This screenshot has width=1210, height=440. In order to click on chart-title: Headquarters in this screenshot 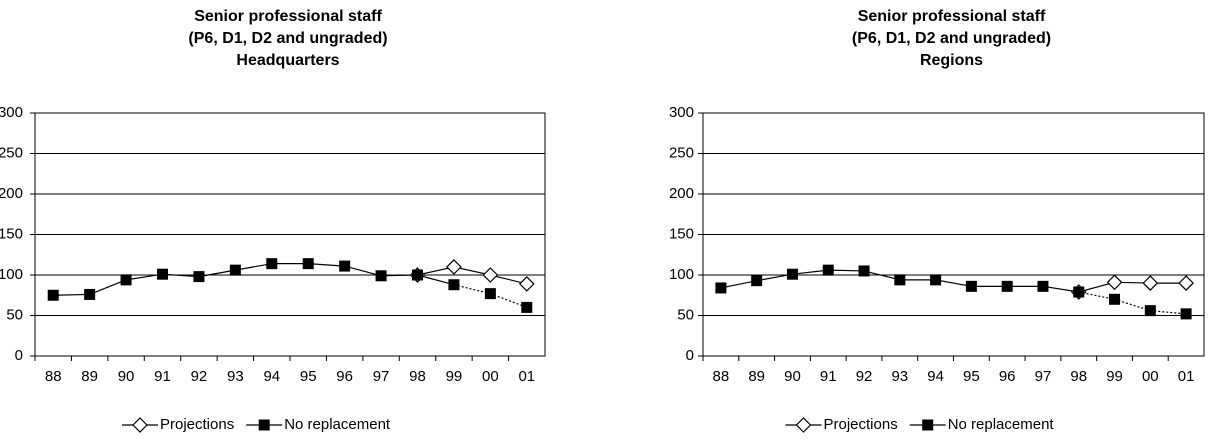, I will do `click(287, 60)`.